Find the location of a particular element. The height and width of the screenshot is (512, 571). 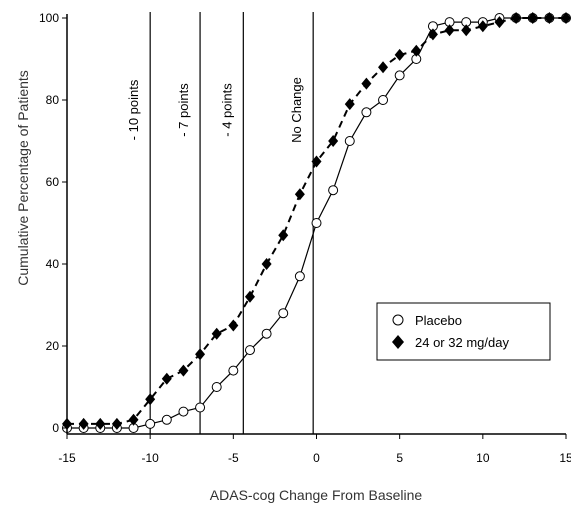

legend-treatment-marker is located at coordinates (398, 342).